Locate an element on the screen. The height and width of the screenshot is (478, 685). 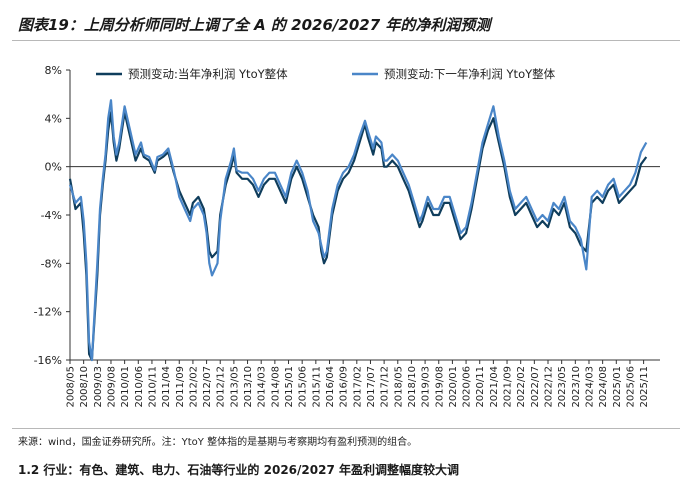
x-tick-label: 2011/09 is located at coordinates (180, 387).